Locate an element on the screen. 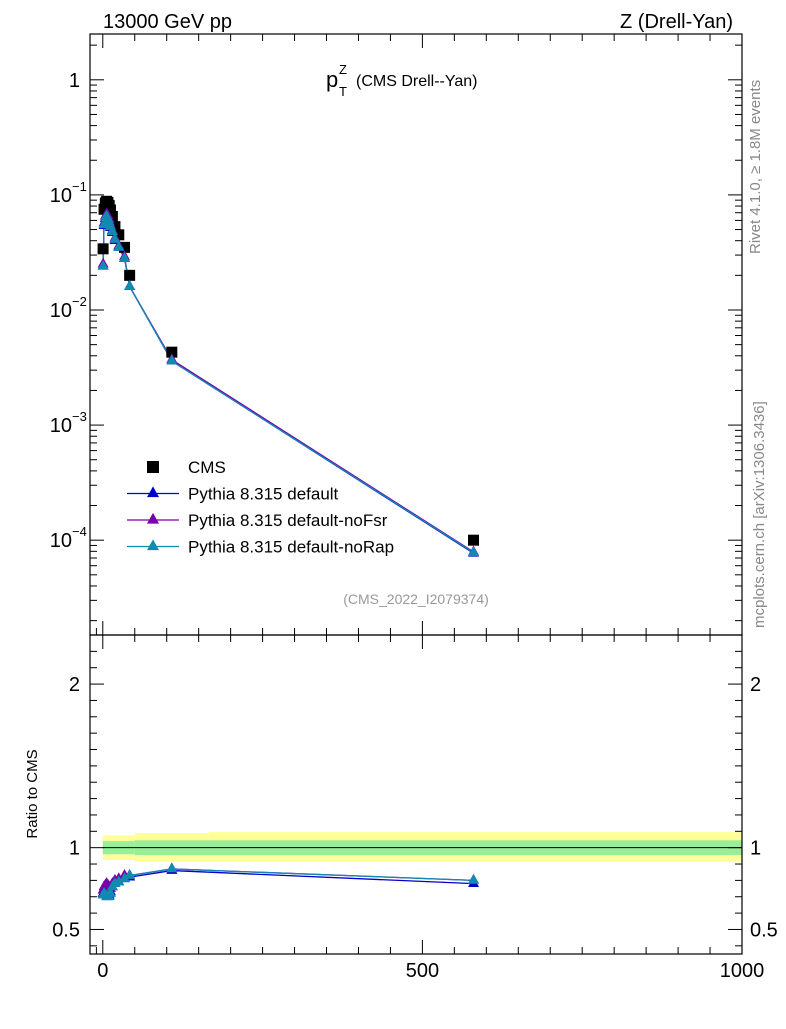 The height and width of the screenshot is (1029, 786). plot-title-var: p is located at coordinates (332, 79).